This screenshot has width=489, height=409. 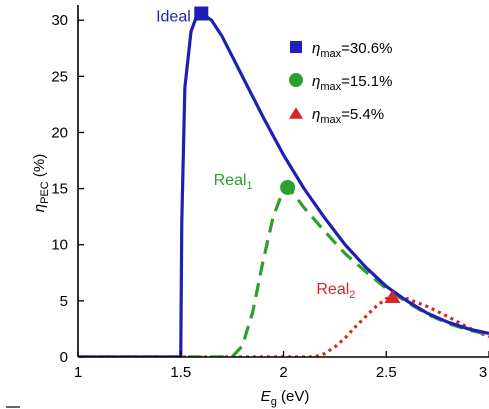 What do you see at coordinates (64, 301) in the screenshot?
I see `y-tick-label: 5` at bounding box center [64, 301].